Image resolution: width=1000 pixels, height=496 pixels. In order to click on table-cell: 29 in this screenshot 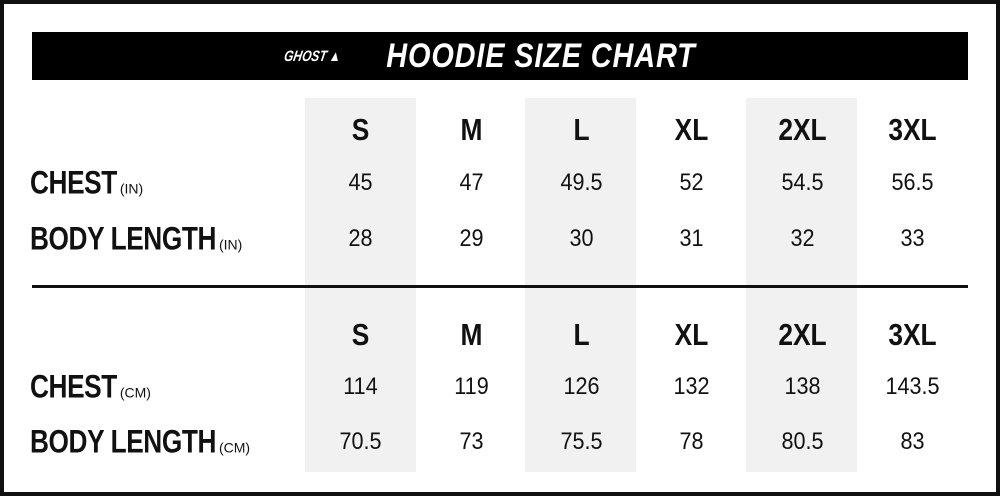, I will do `click(471, 238)`.